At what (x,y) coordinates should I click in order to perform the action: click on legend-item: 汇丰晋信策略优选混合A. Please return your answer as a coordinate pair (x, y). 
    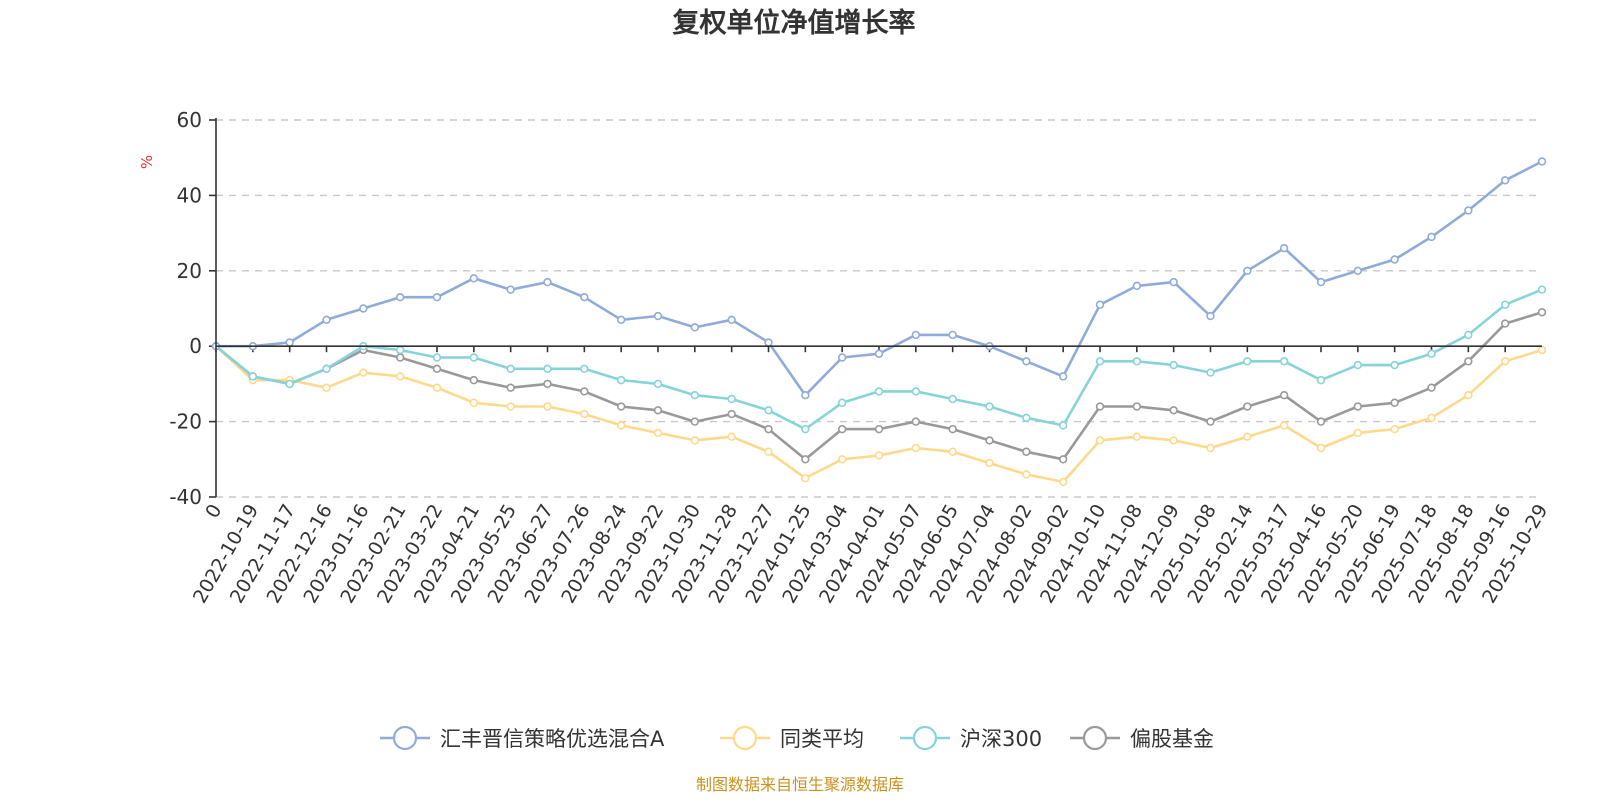
    Looking at the image, I should click on (522, 738).